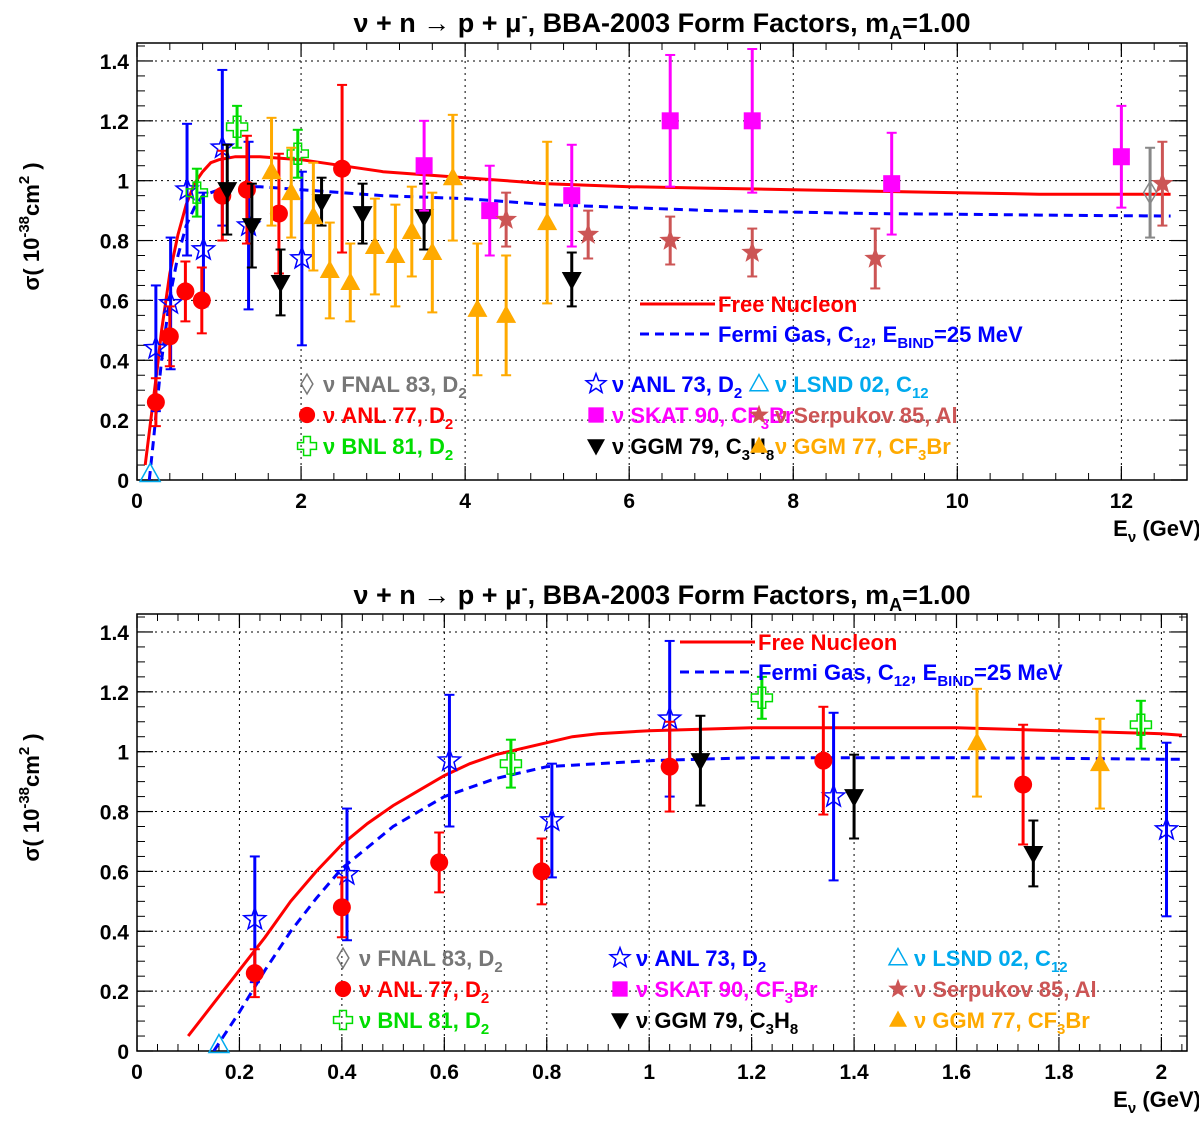  What do you see at coordinates (114, 992) in the screenshot?
I see `y-tick-label: 0.2` at bounding box center [114, 992].